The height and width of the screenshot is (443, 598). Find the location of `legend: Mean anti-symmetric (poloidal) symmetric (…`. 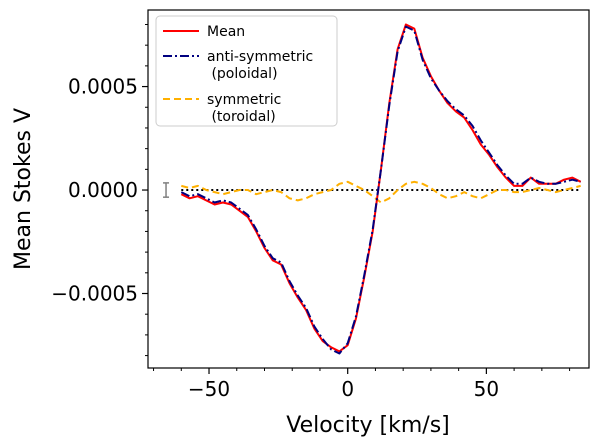

legend: Mean anti-symmetric (poloidal) symmetric (… is located at coordinates (246, 71).